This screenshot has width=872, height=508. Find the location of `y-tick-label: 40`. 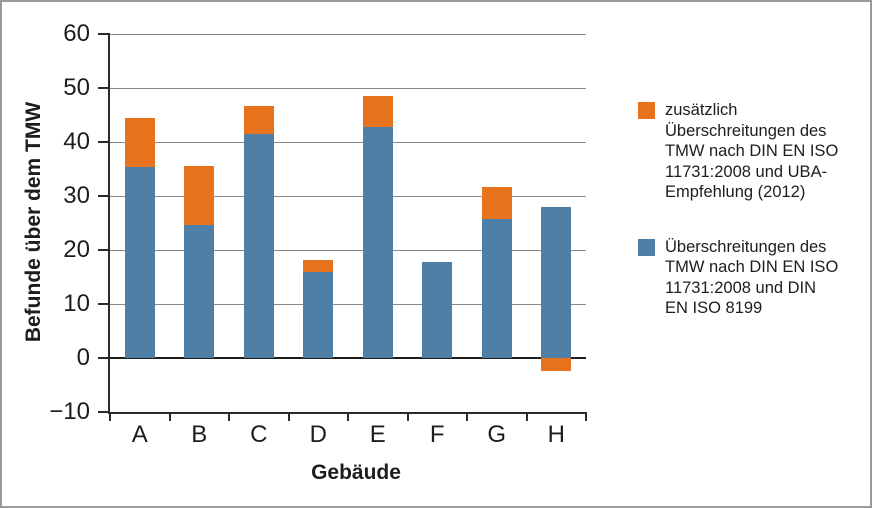

y-tick-label: 40 is located at coordinates (76, 141).